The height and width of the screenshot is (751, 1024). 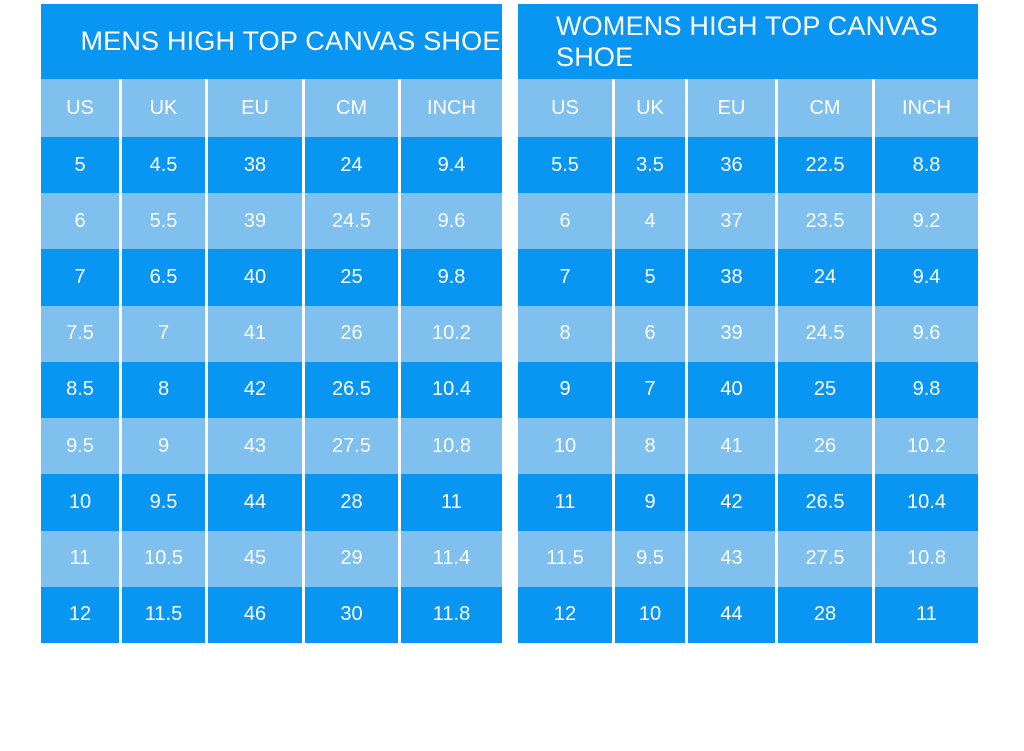 I want to click on table-row: 11 10.5 45 29 11.4, so click(x=271, y=558).